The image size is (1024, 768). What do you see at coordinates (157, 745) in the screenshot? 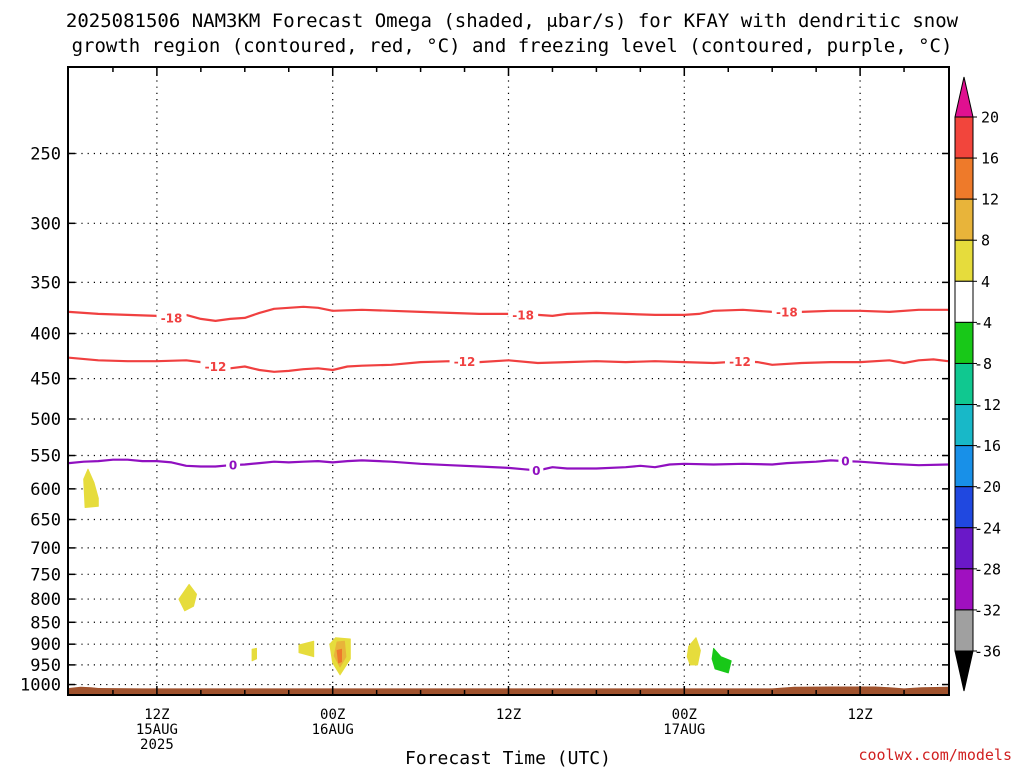
I see `x-tick-label: 2025` at bounding box center [157, 745].